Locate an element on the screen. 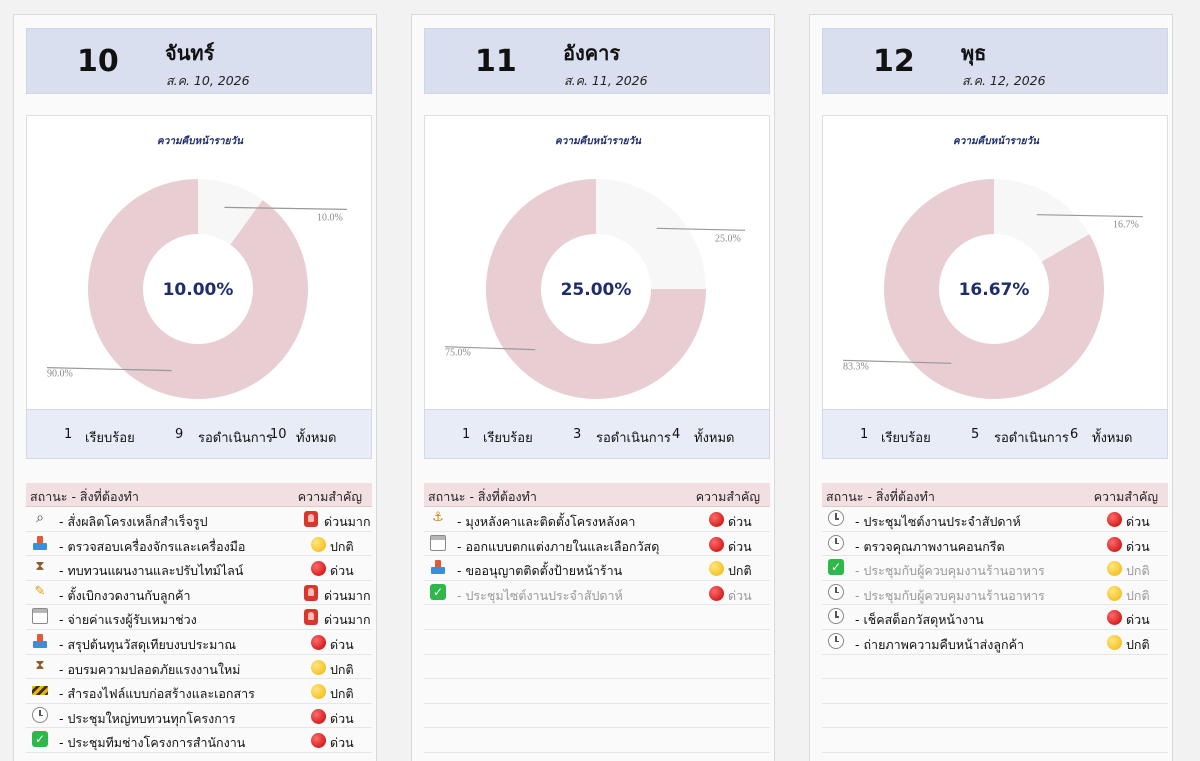 The height and width of the screenshot is (761, 1200). task-text: - ตรวจคุณภาพงานคอนกรีต is located at coordinates (930, 546).